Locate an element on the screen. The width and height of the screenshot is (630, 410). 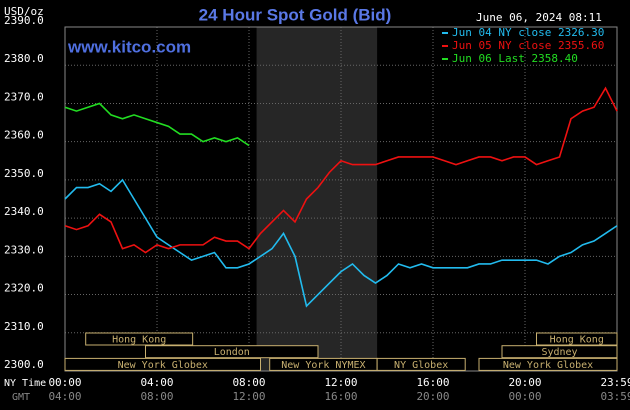
x-tick-label: 16:00 is located at coordinates (432, 382).